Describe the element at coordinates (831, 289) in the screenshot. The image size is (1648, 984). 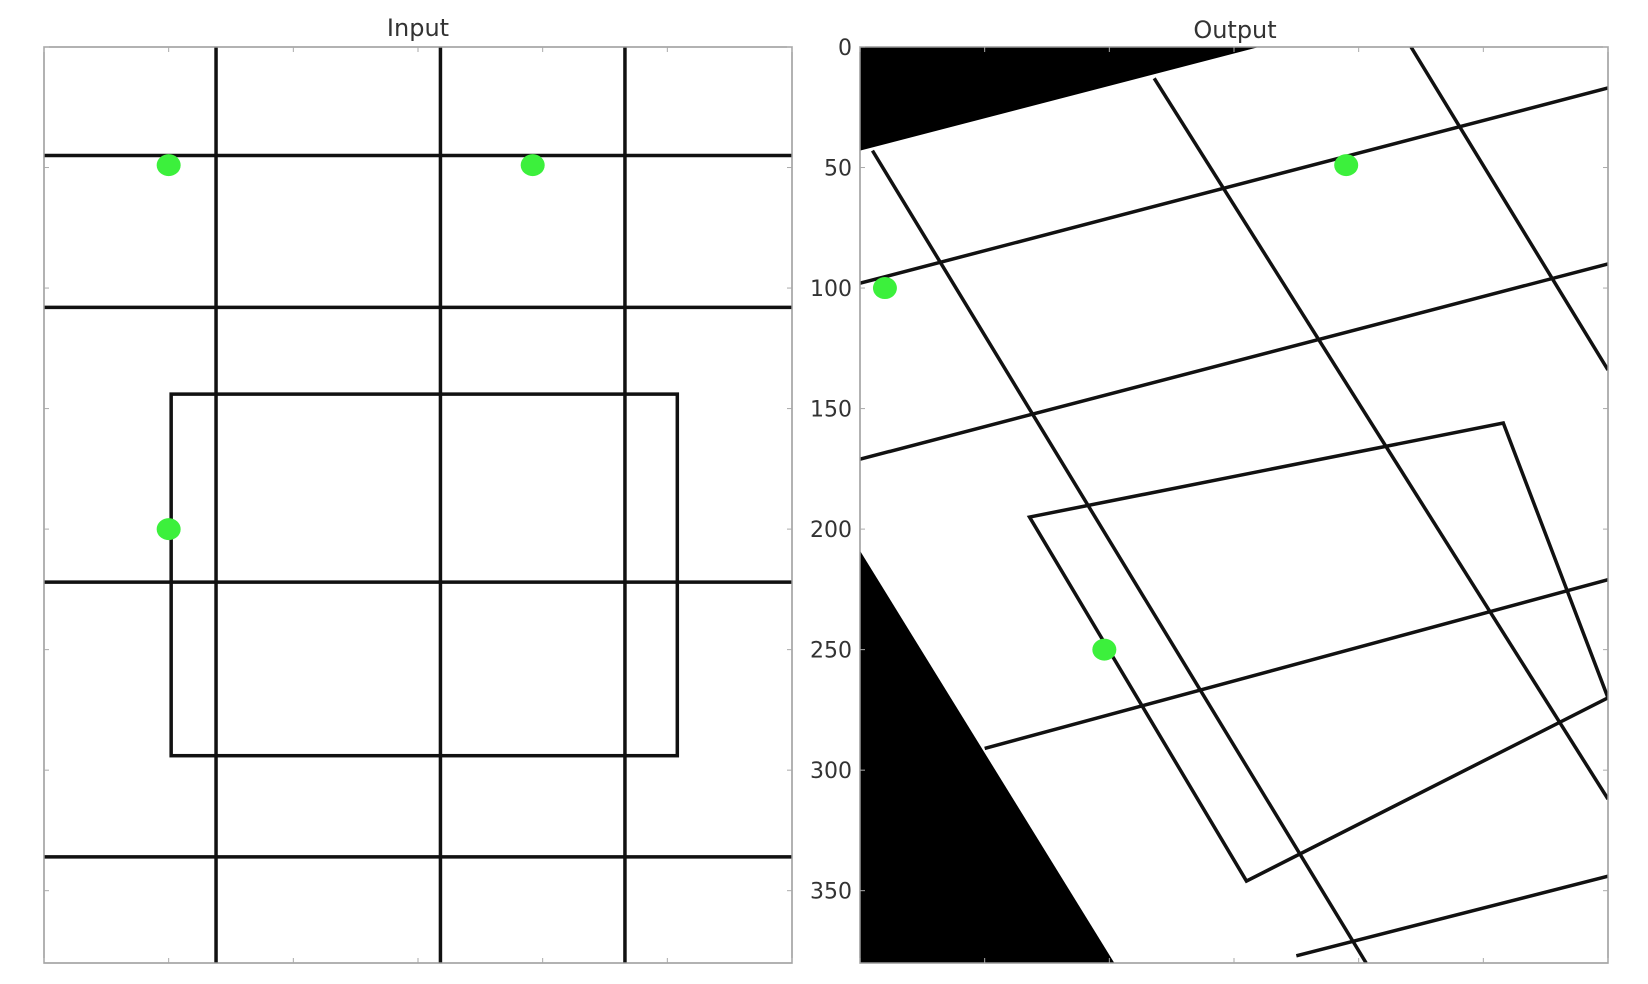
I see `output-y-tick-label: 100` at that location.